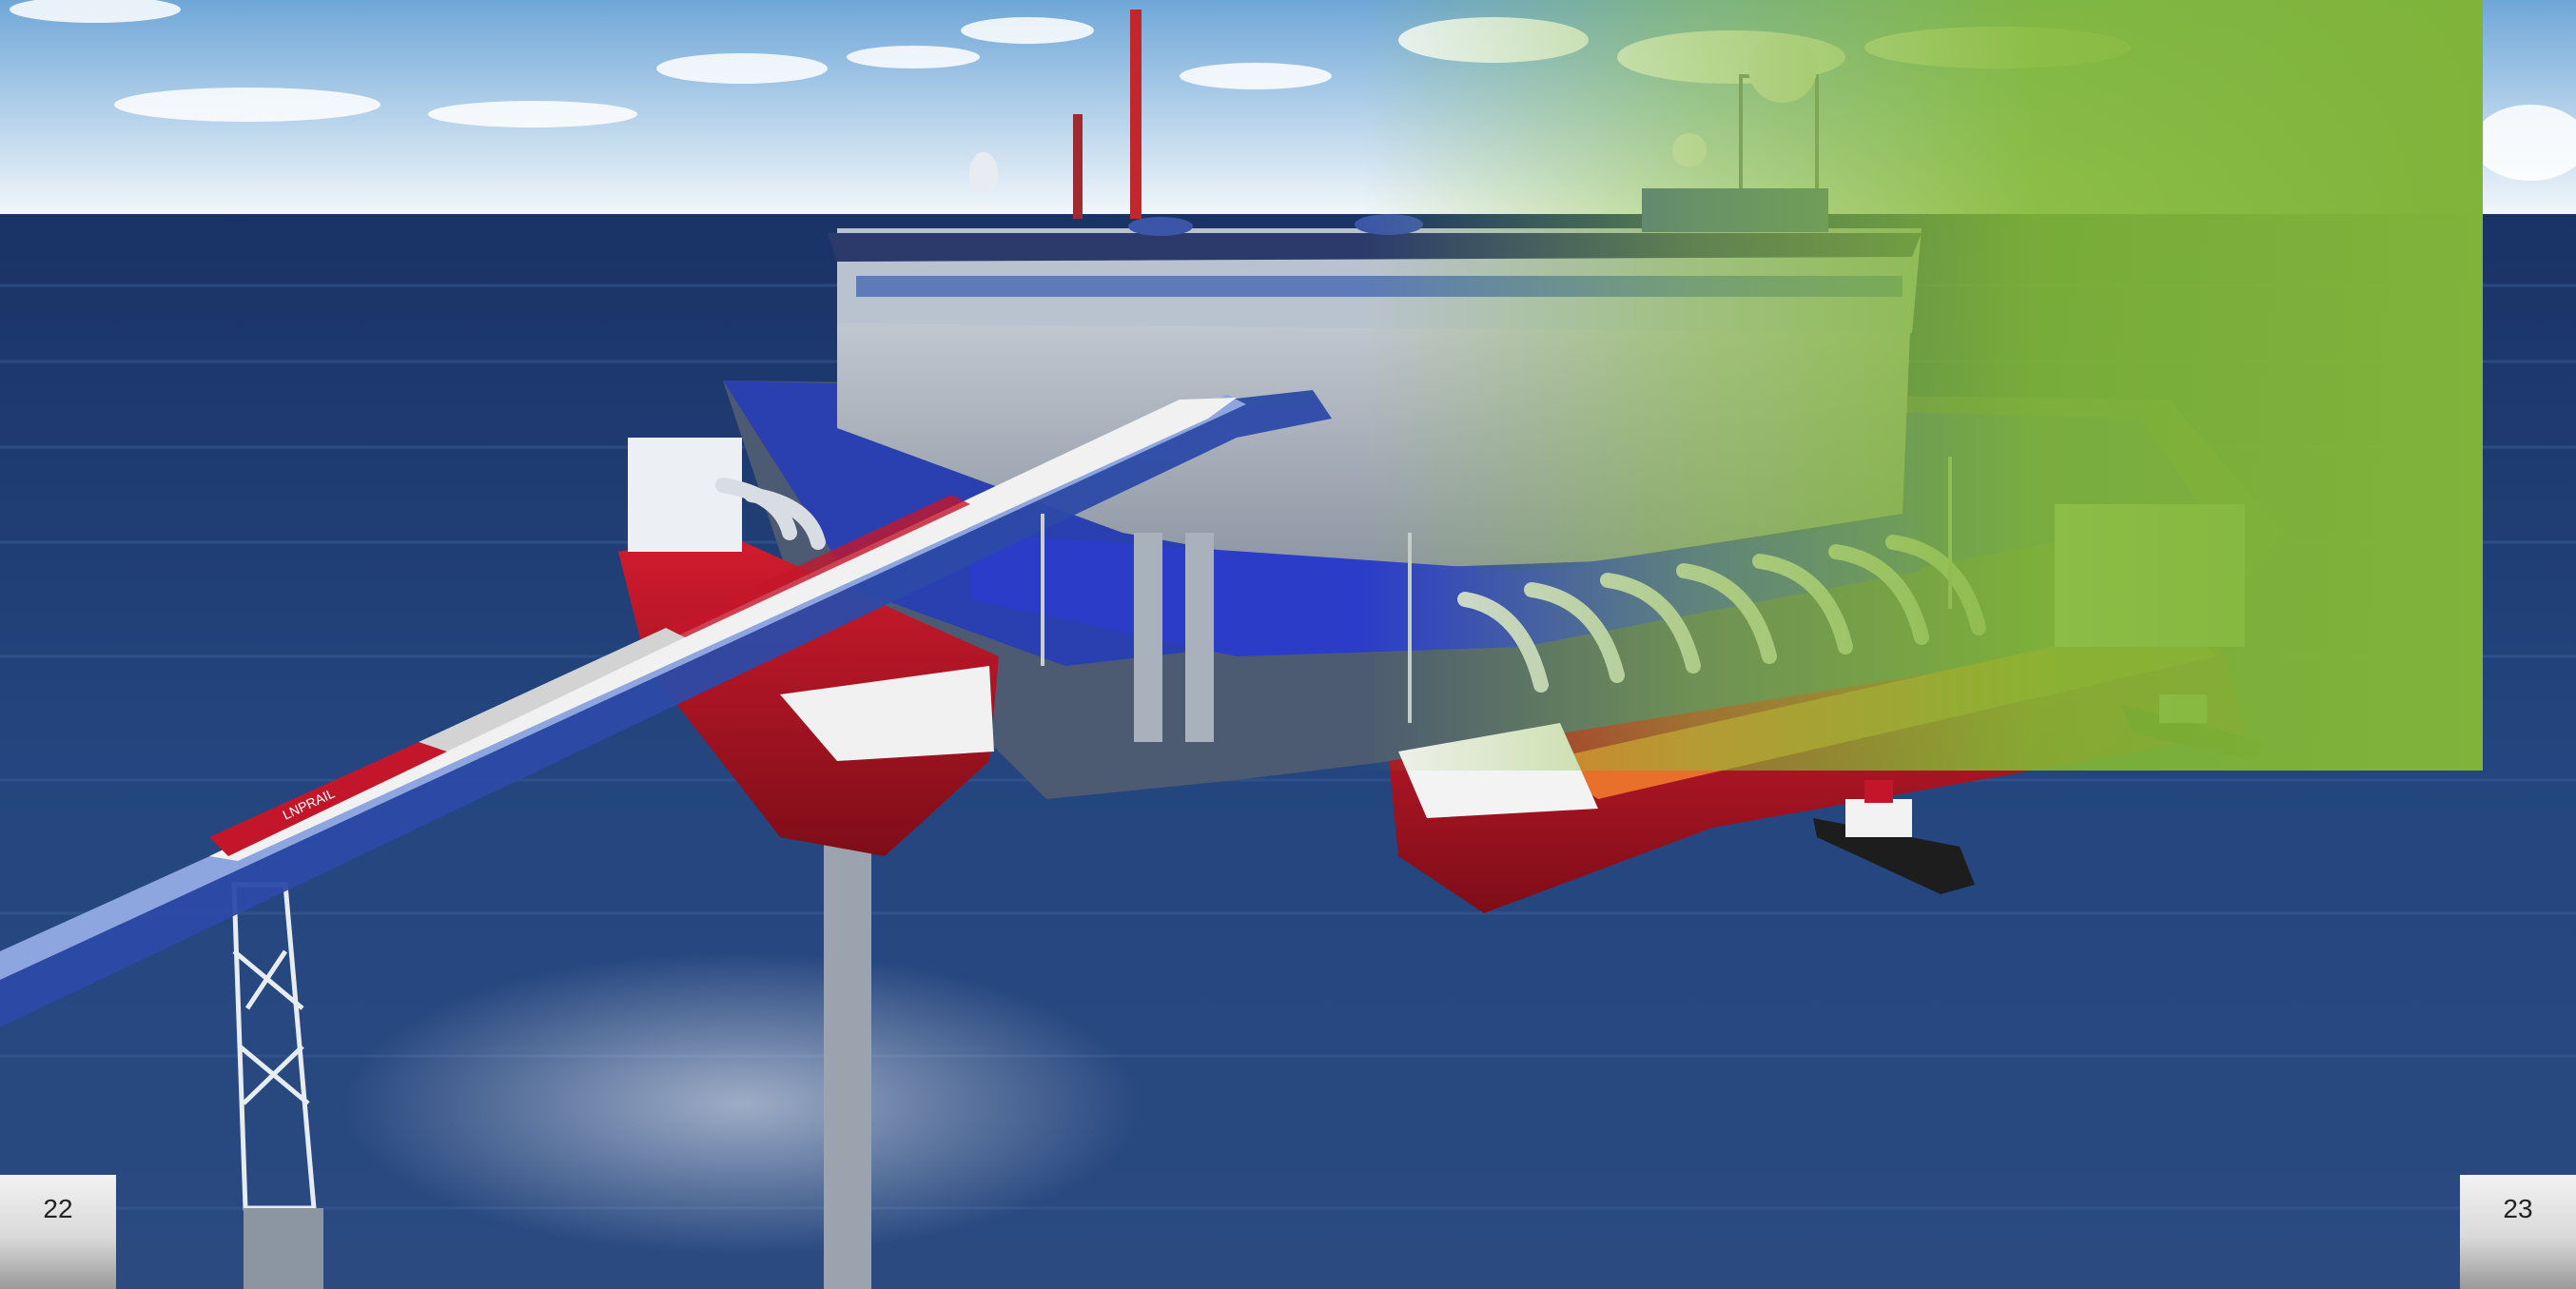  I want to click on building-windows, so click(1380, 286).